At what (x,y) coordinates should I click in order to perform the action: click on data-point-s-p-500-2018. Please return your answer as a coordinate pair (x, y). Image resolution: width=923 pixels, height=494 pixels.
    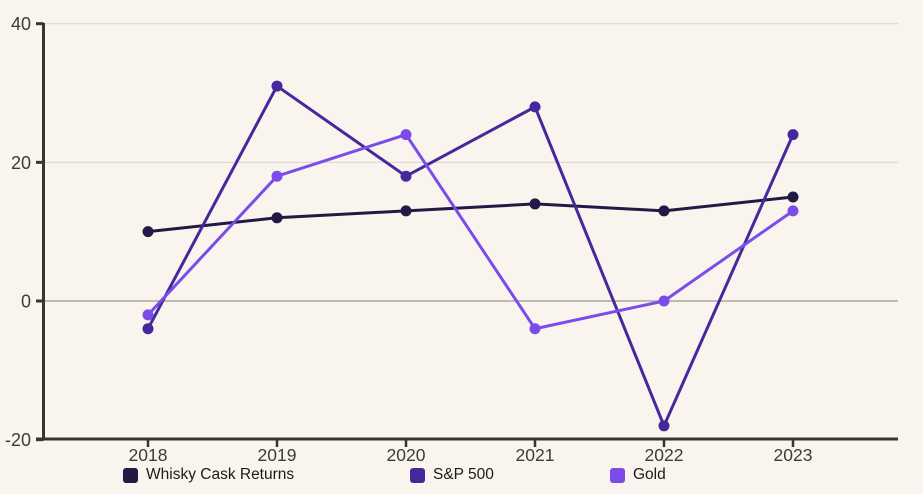
    Looking at the image, I should click on (148, 329).